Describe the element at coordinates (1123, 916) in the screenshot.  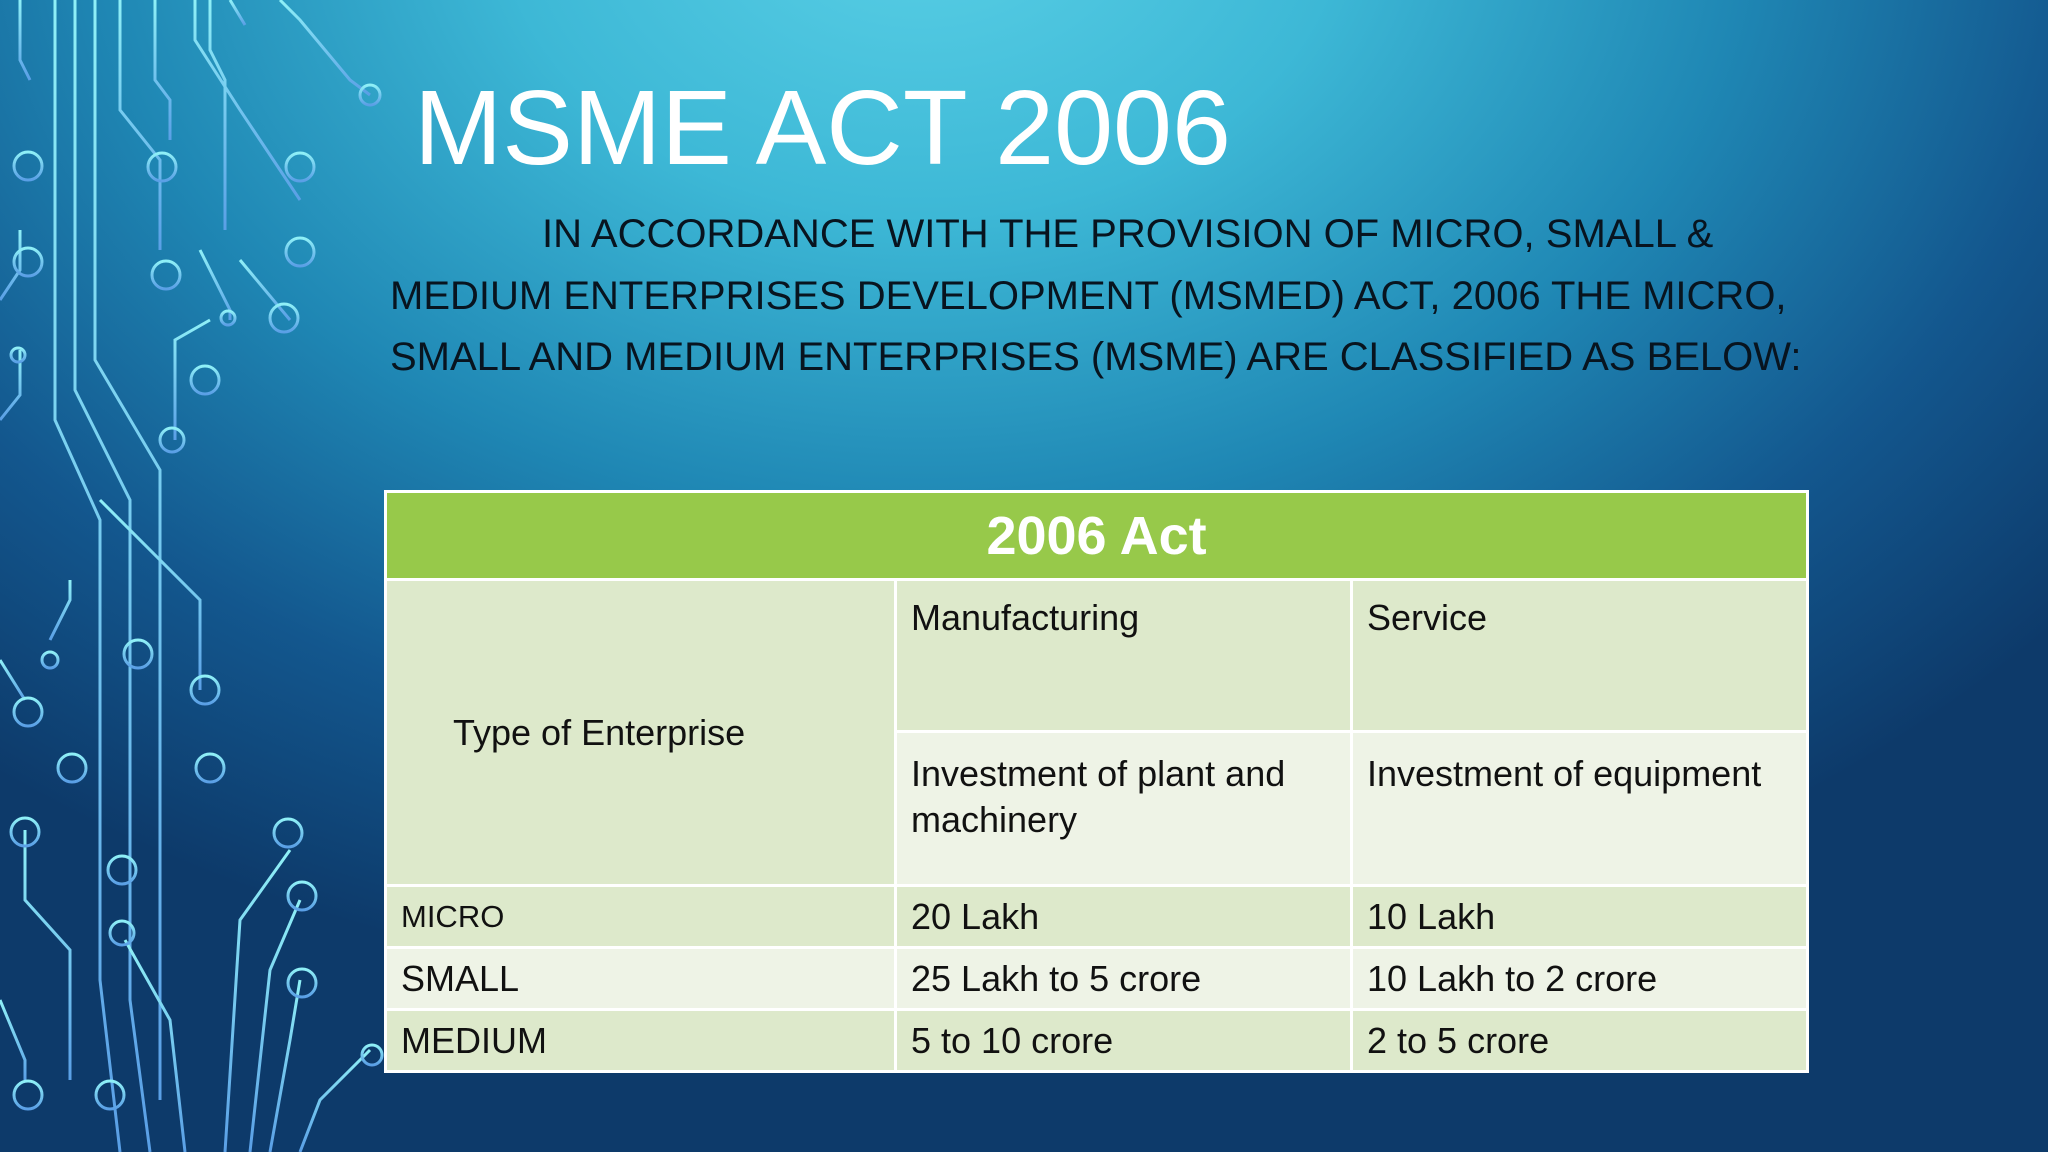
I see `micro-manufacturing-limit: 20 Lakh` at that location.